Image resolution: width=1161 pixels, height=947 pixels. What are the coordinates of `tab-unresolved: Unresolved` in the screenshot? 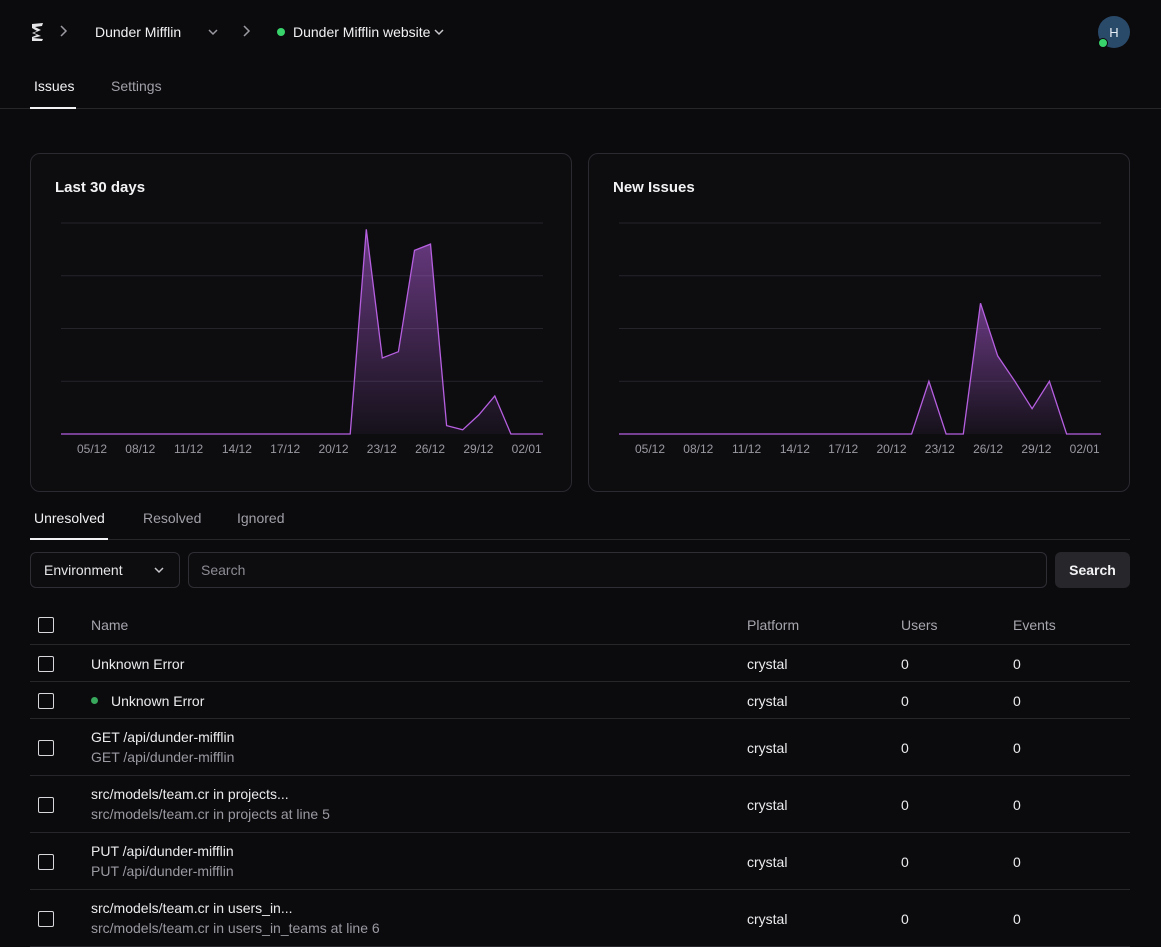 It's located at (69, 518).